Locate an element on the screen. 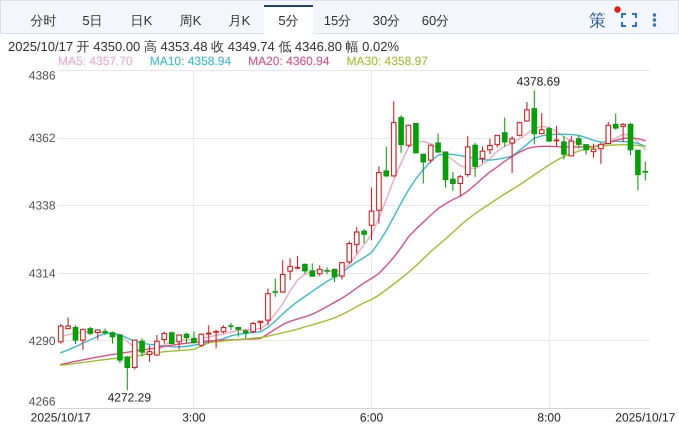 This screenshot has height=425, width=679. annotation: 4272.29 is located at coordinates (130, 397).